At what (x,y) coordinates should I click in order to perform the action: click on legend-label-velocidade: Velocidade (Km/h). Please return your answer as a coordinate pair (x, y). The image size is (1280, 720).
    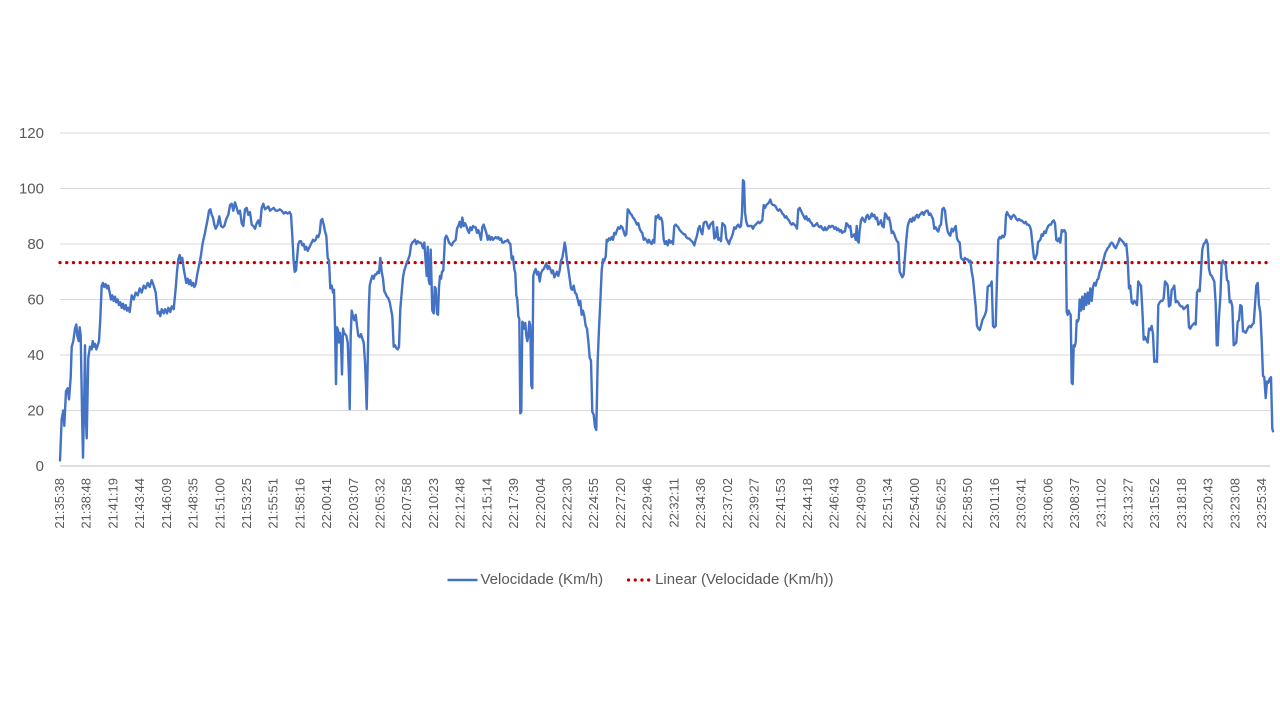
    Looking at the image, I should click on (542, 579).